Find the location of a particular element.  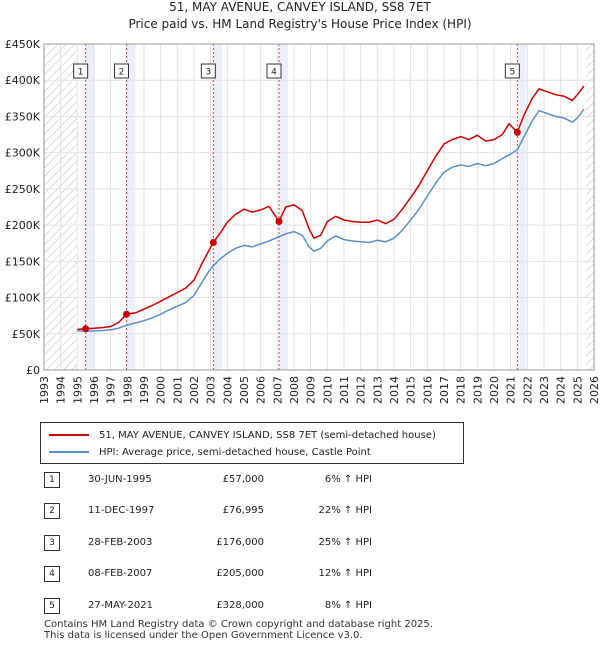

x-tick-label: 2023 is located at coordinates (544, 390).